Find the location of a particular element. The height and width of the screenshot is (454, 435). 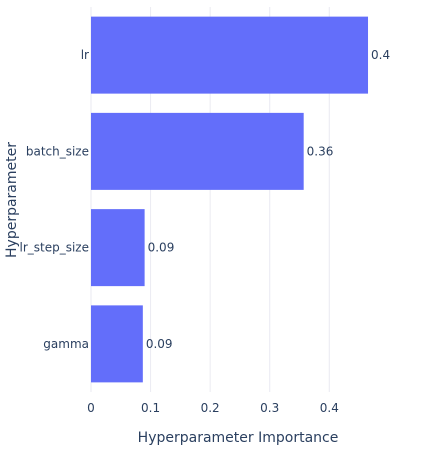

x-tick-labels: 0 0.1 0.2 0.3 0.4 is located at coordinates (213, 408).